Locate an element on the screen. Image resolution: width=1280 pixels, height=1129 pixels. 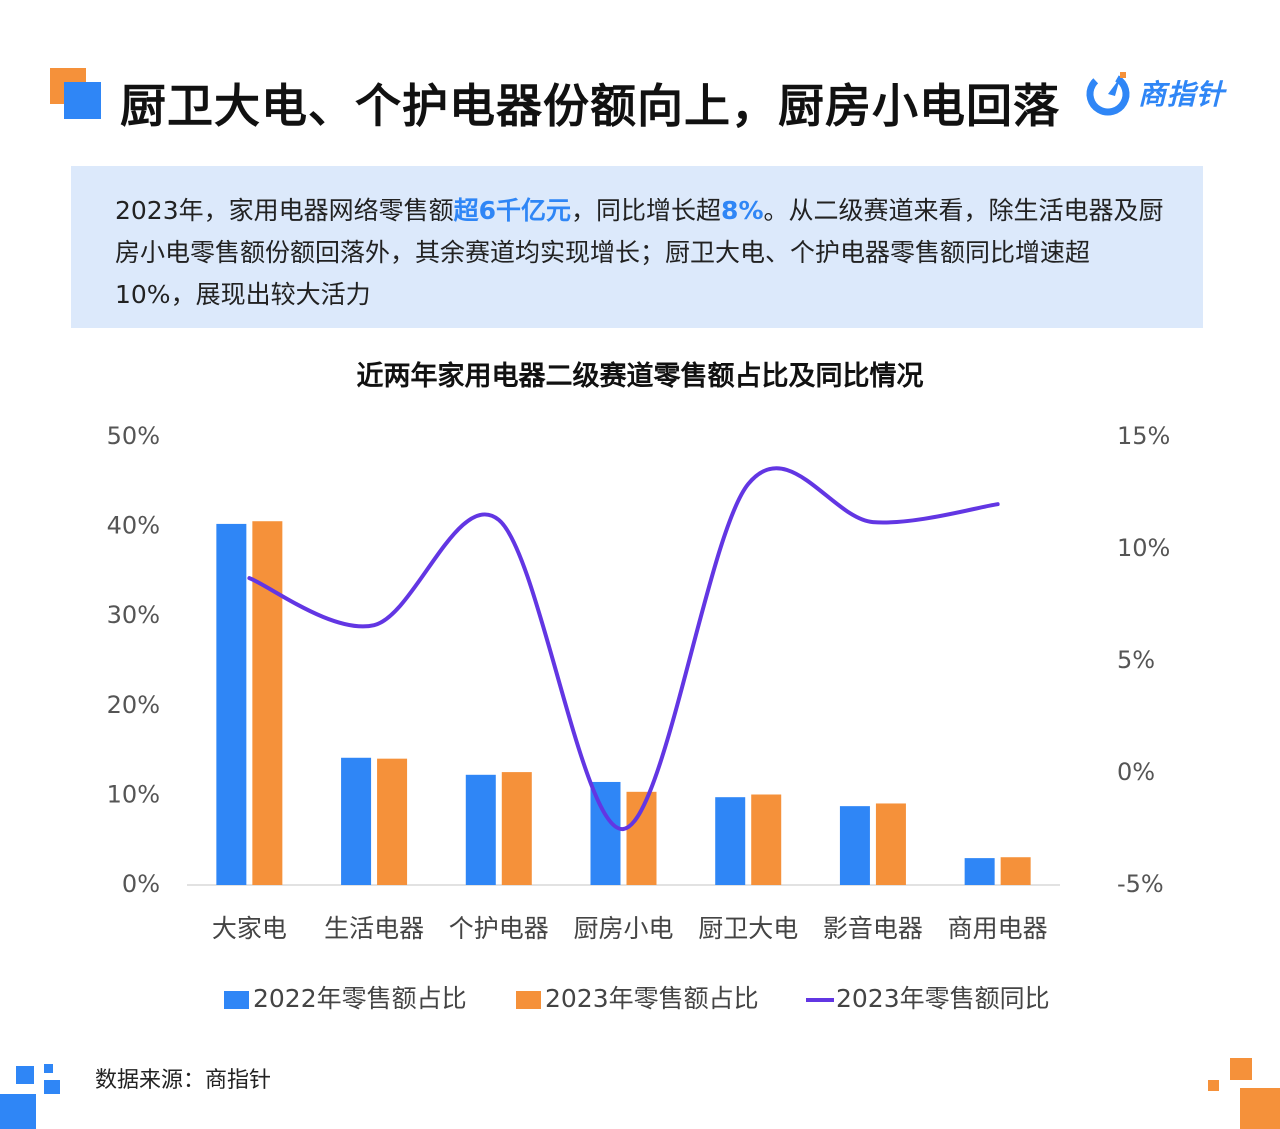
x-axis-category-label: 厨卫大电 is located at coordinates (748, 928).